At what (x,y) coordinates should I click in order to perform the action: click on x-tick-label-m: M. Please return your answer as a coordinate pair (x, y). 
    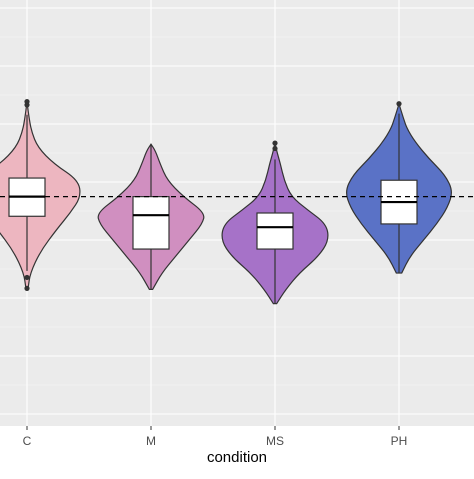
    Looking at the image, I should click on (151, 441).